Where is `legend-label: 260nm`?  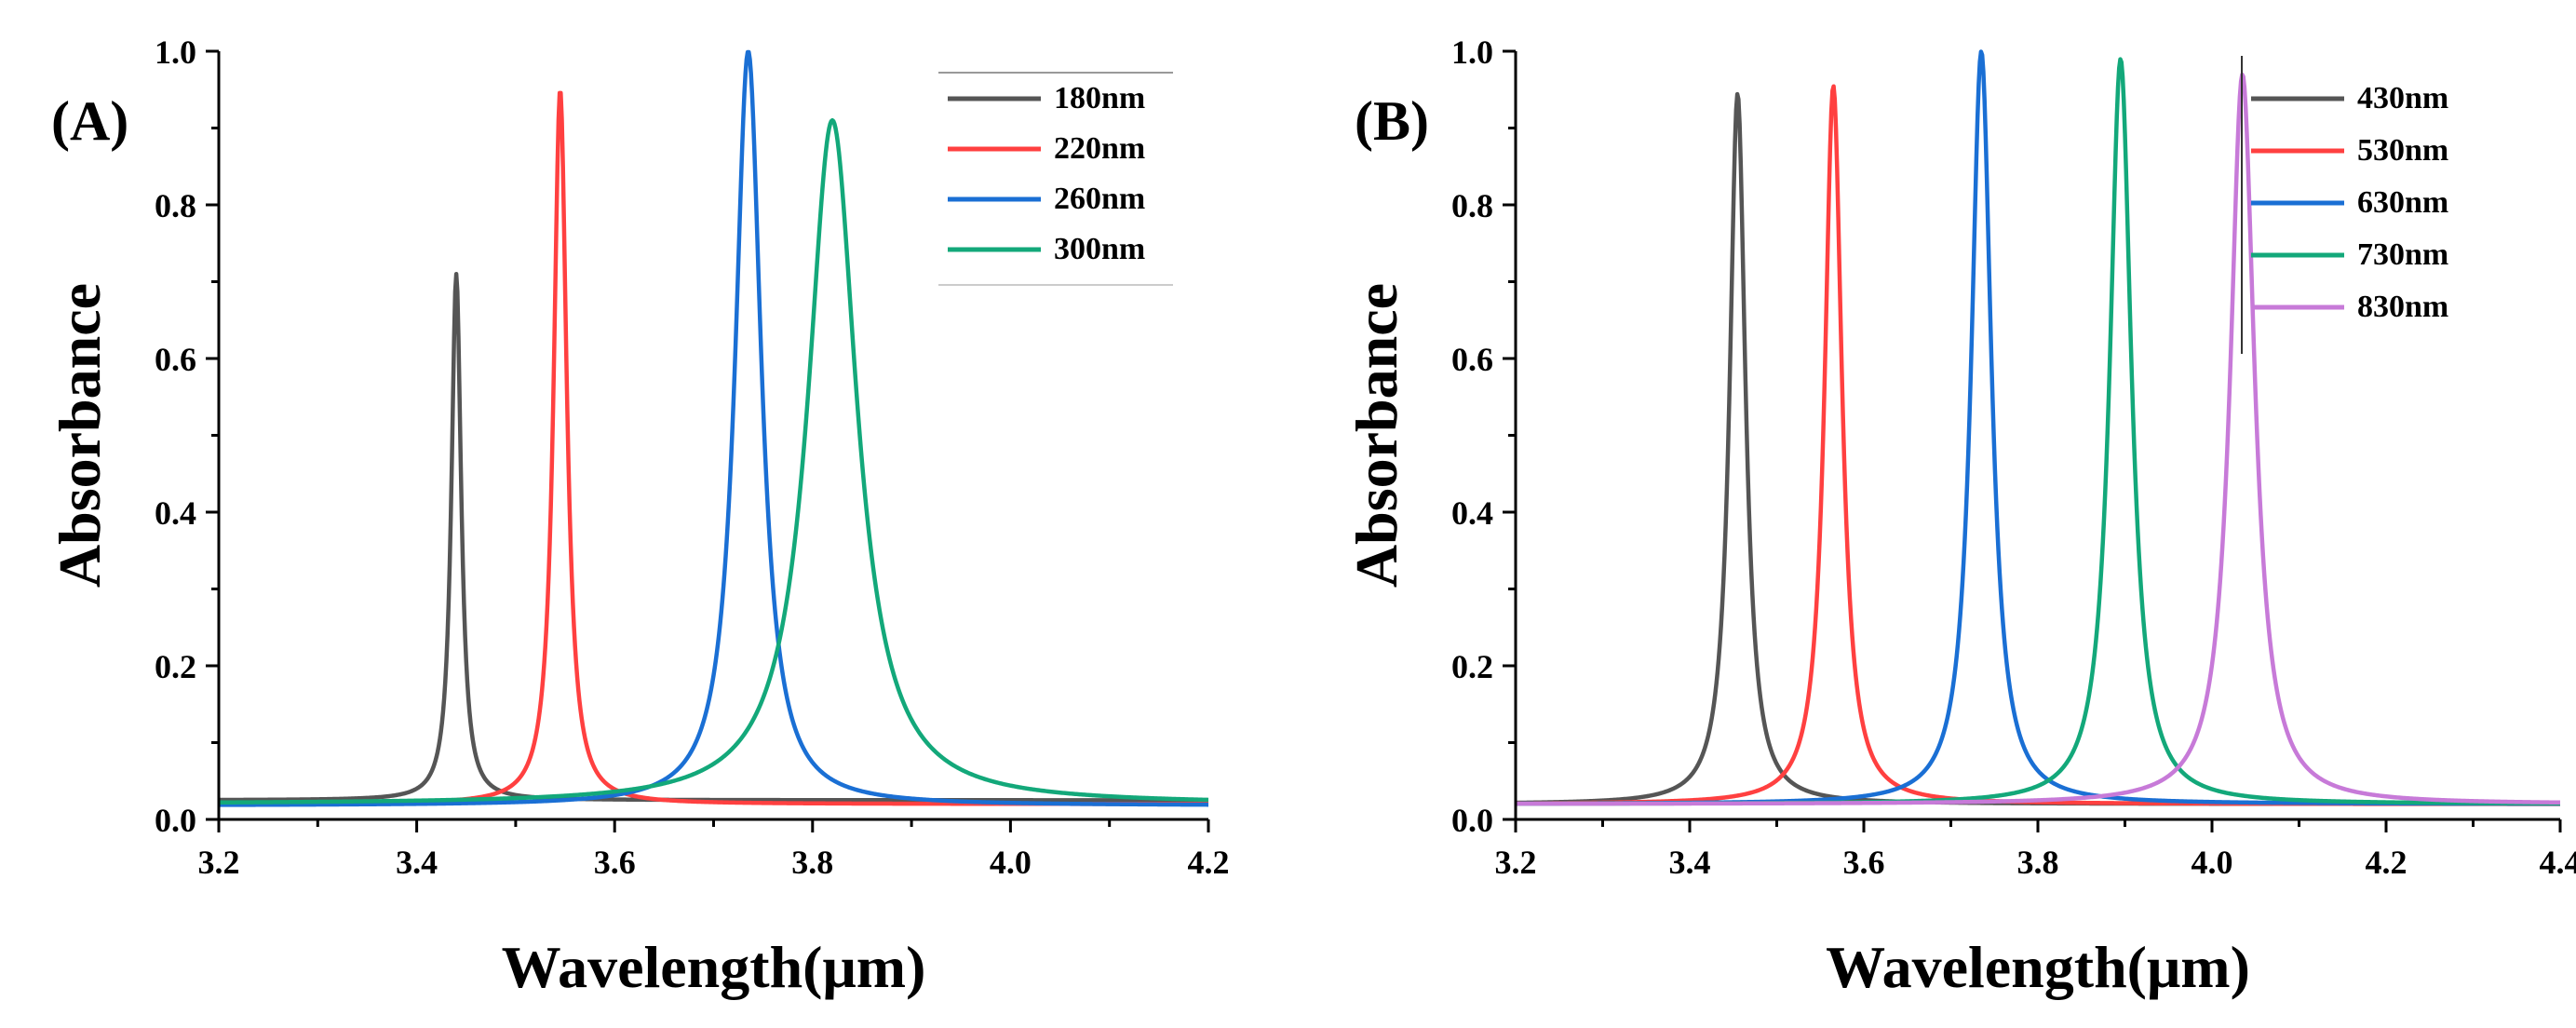 legend-label: 260nm is located at coordinates (1099, 199).